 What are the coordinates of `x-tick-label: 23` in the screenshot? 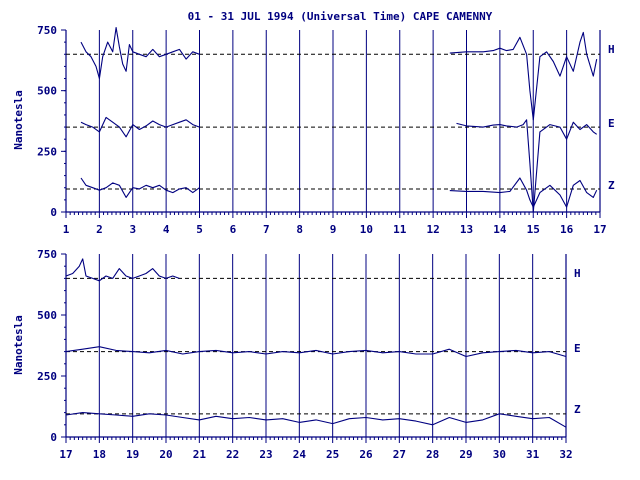 It's located at (265, 454).